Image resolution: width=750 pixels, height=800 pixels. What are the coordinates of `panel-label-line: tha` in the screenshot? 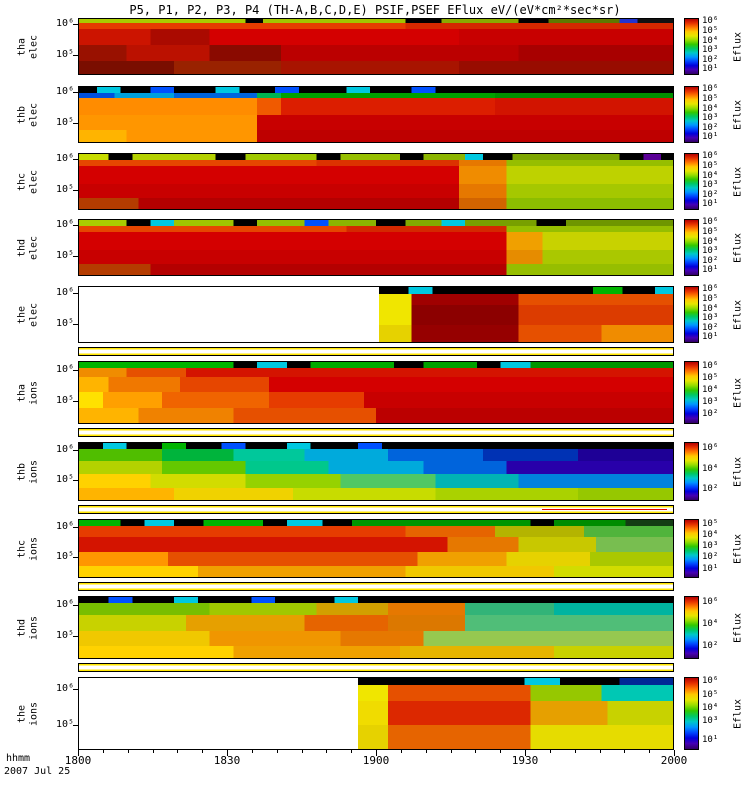 It's located at (22, 46).